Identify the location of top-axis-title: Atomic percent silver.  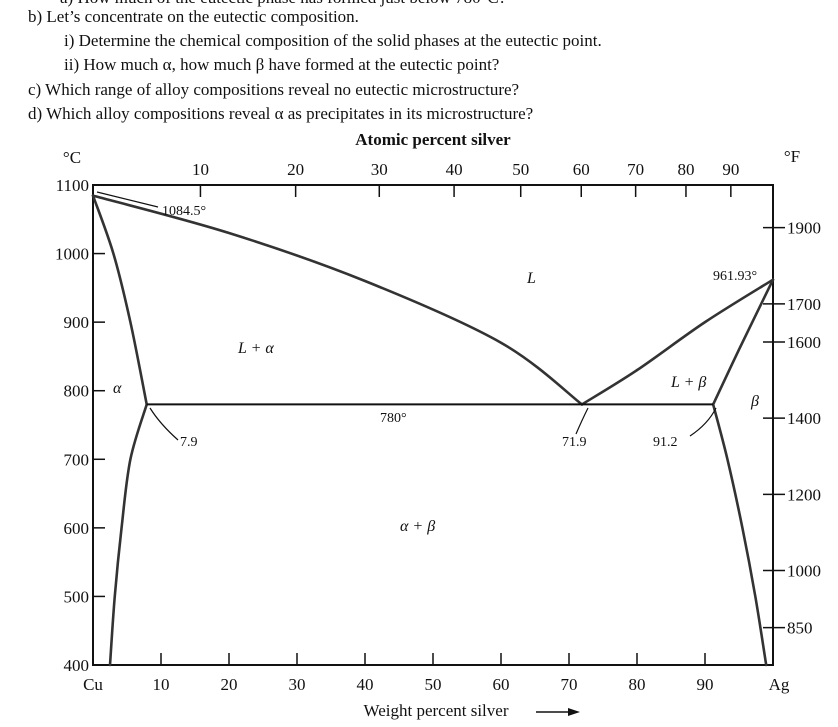
(433, 139).